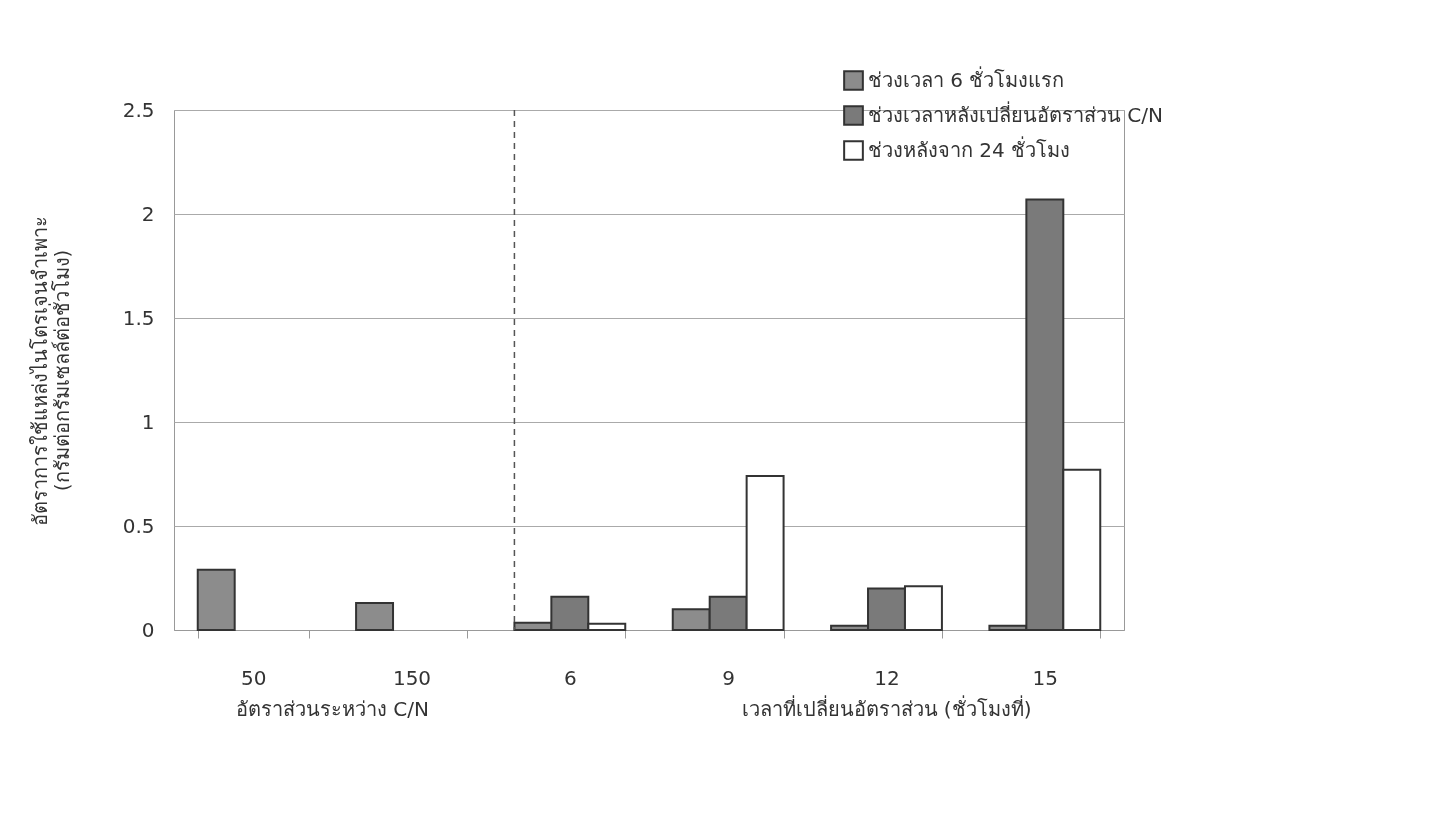 Image resolution: width=1449 pixels, height=828 pixels. I want to click on x-tick-label: 50, so click(253, 677).